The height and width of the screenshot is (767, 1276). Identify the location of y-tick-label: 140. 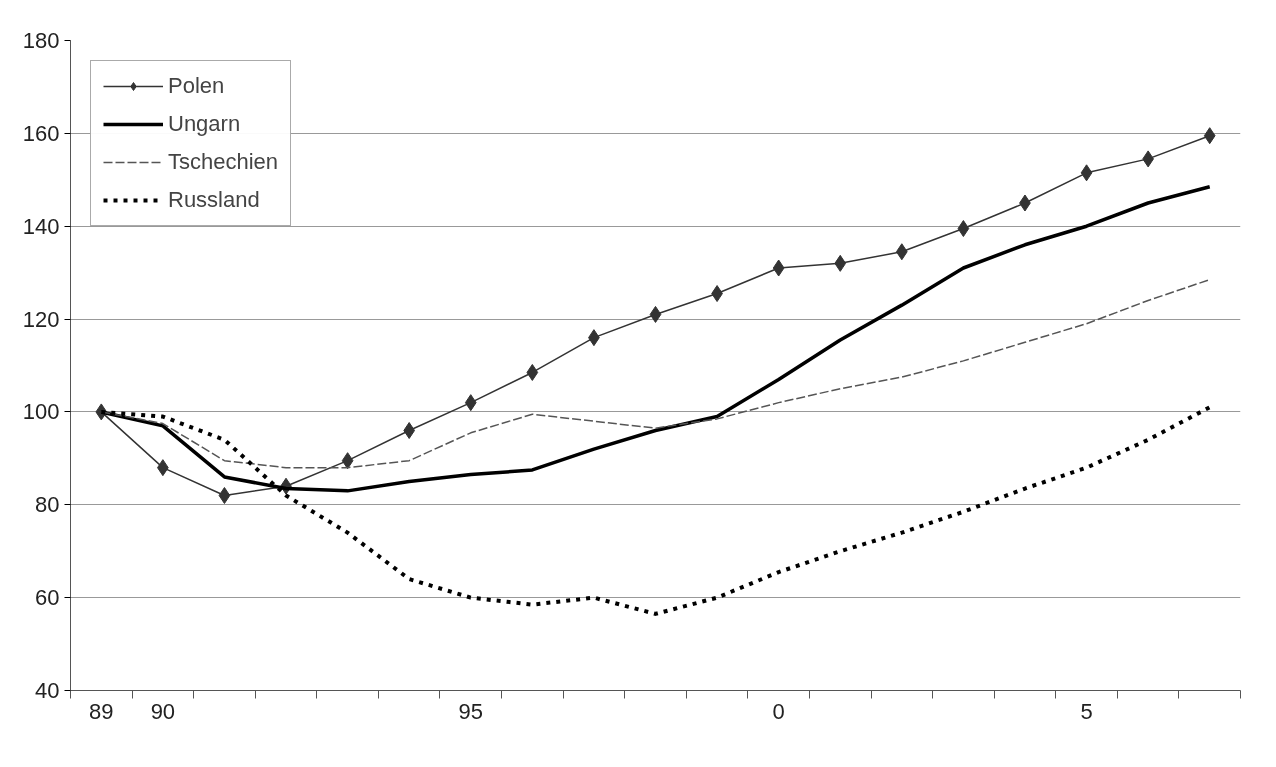
(41, 226).